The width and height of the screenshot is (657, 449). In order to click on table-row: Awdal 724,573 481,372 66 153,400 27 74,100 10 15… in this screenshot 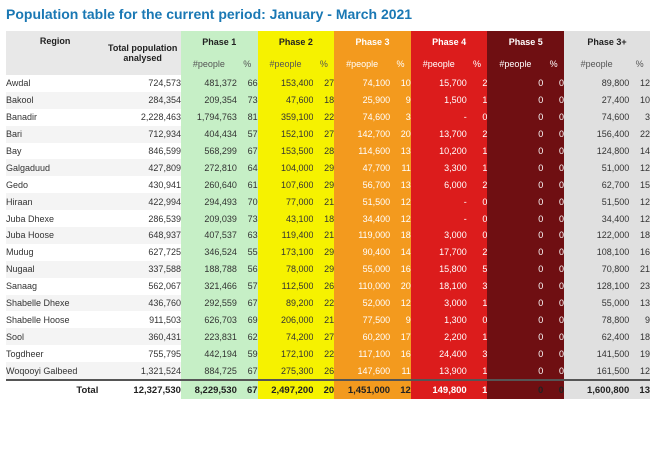, I will do `click(328, 83)`.